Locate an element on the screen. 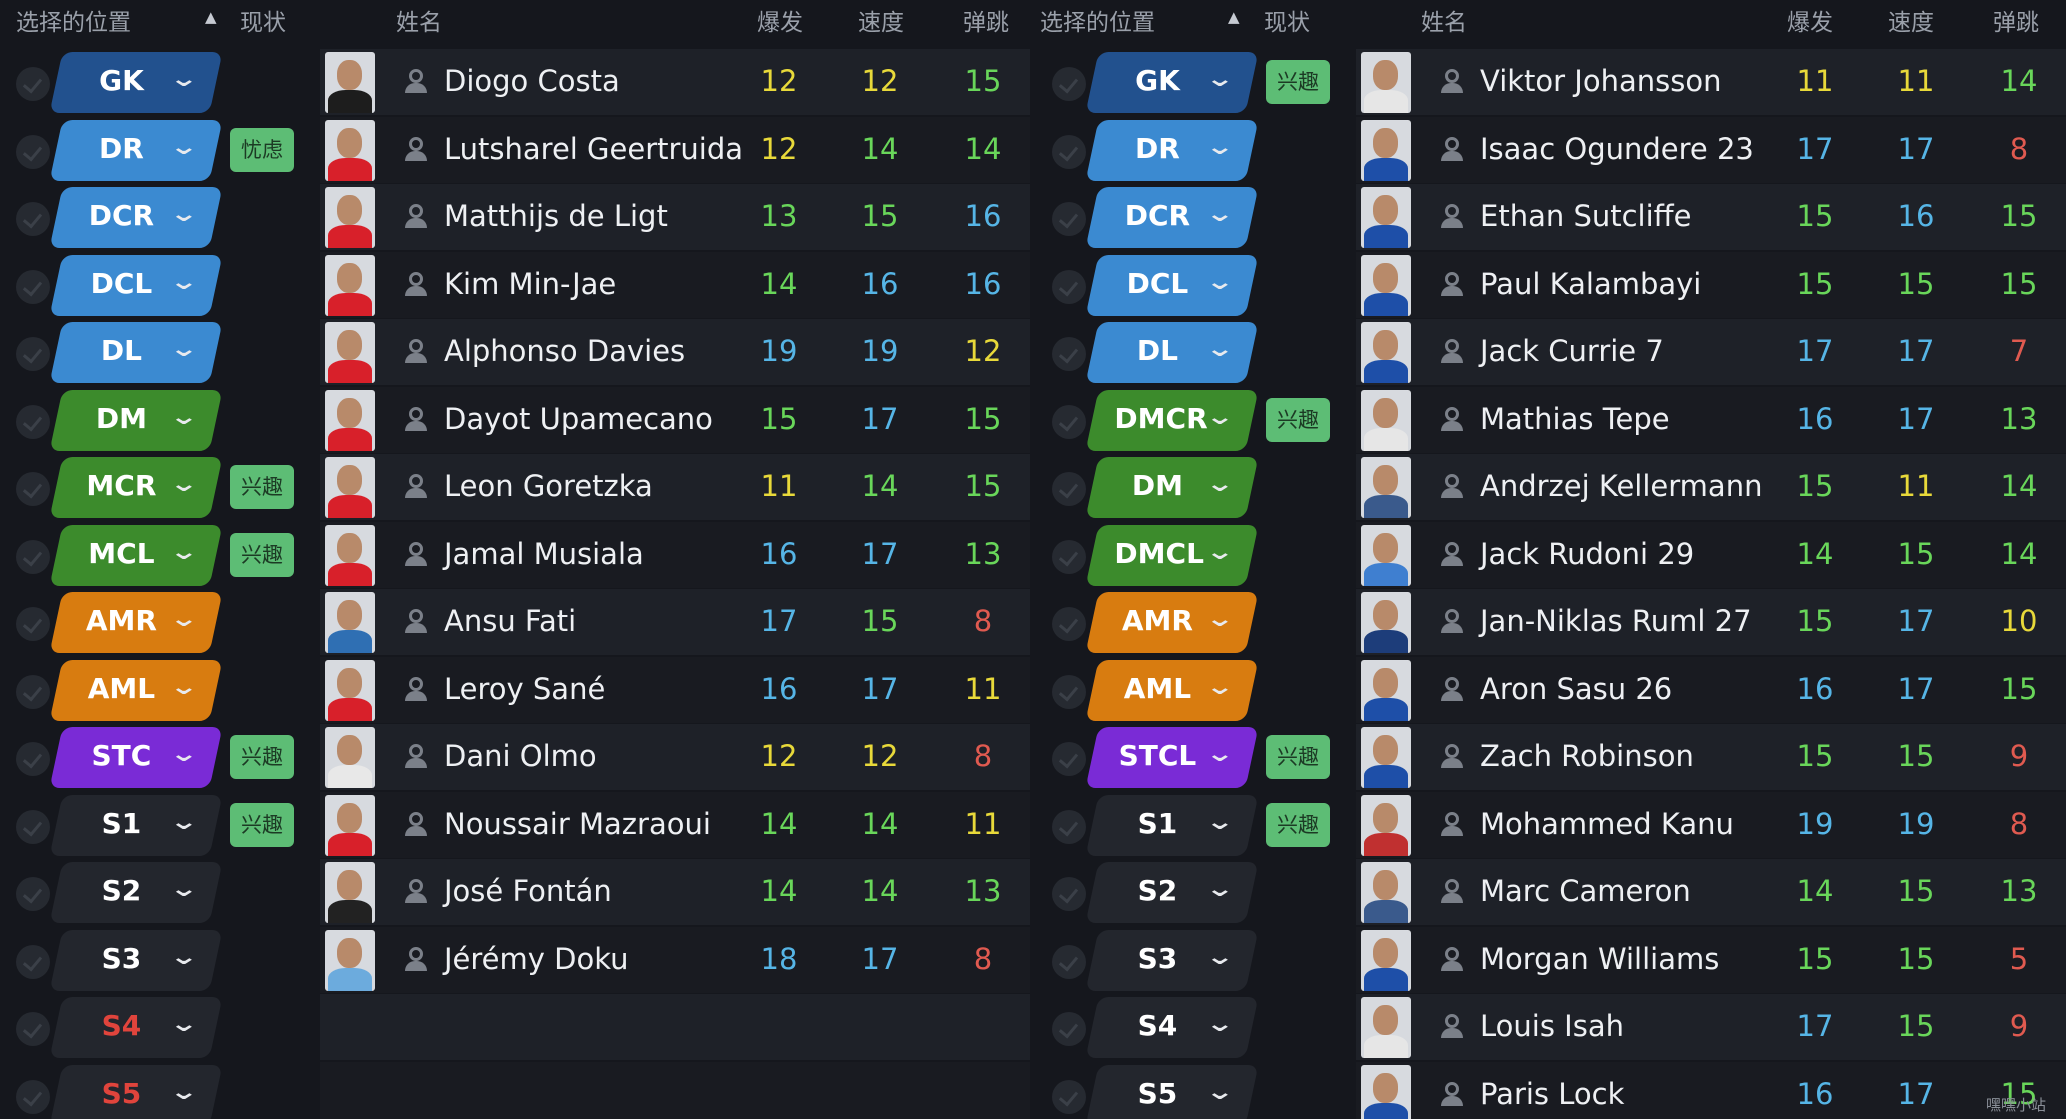  player-name: Ansu Fati is located at coordinates (510, 621).